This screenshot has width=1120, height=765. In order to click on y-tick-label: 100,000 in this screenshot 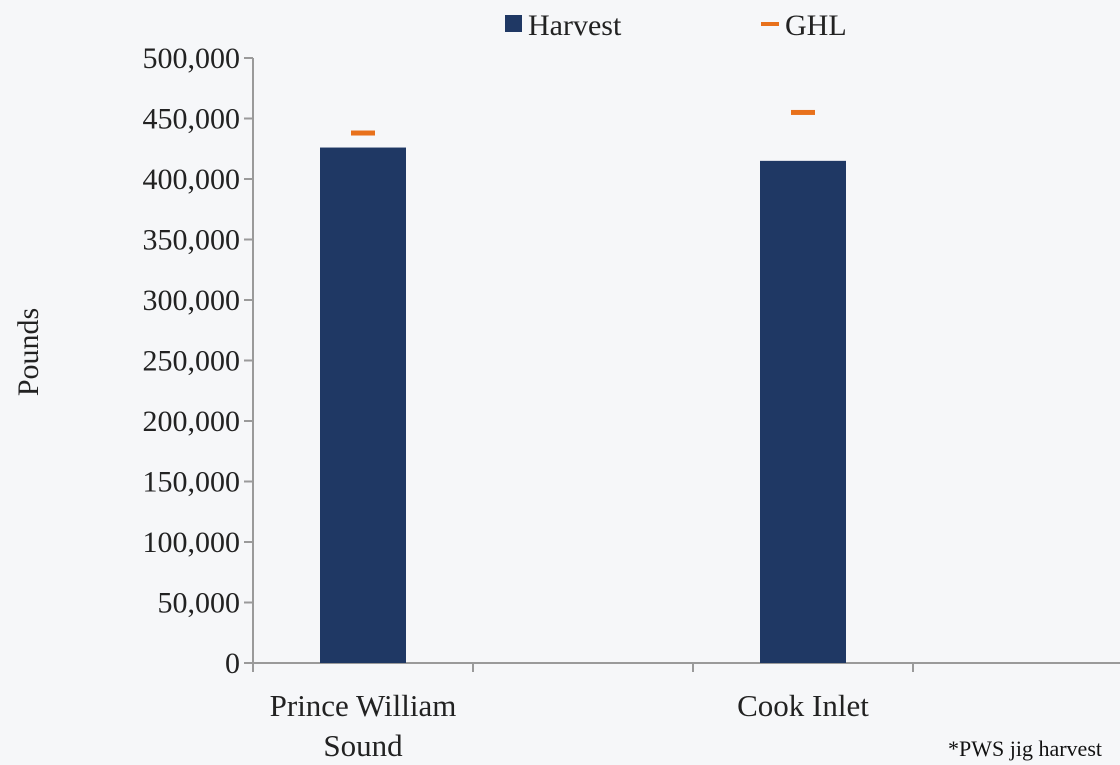, I will do `click(192, 542)`.